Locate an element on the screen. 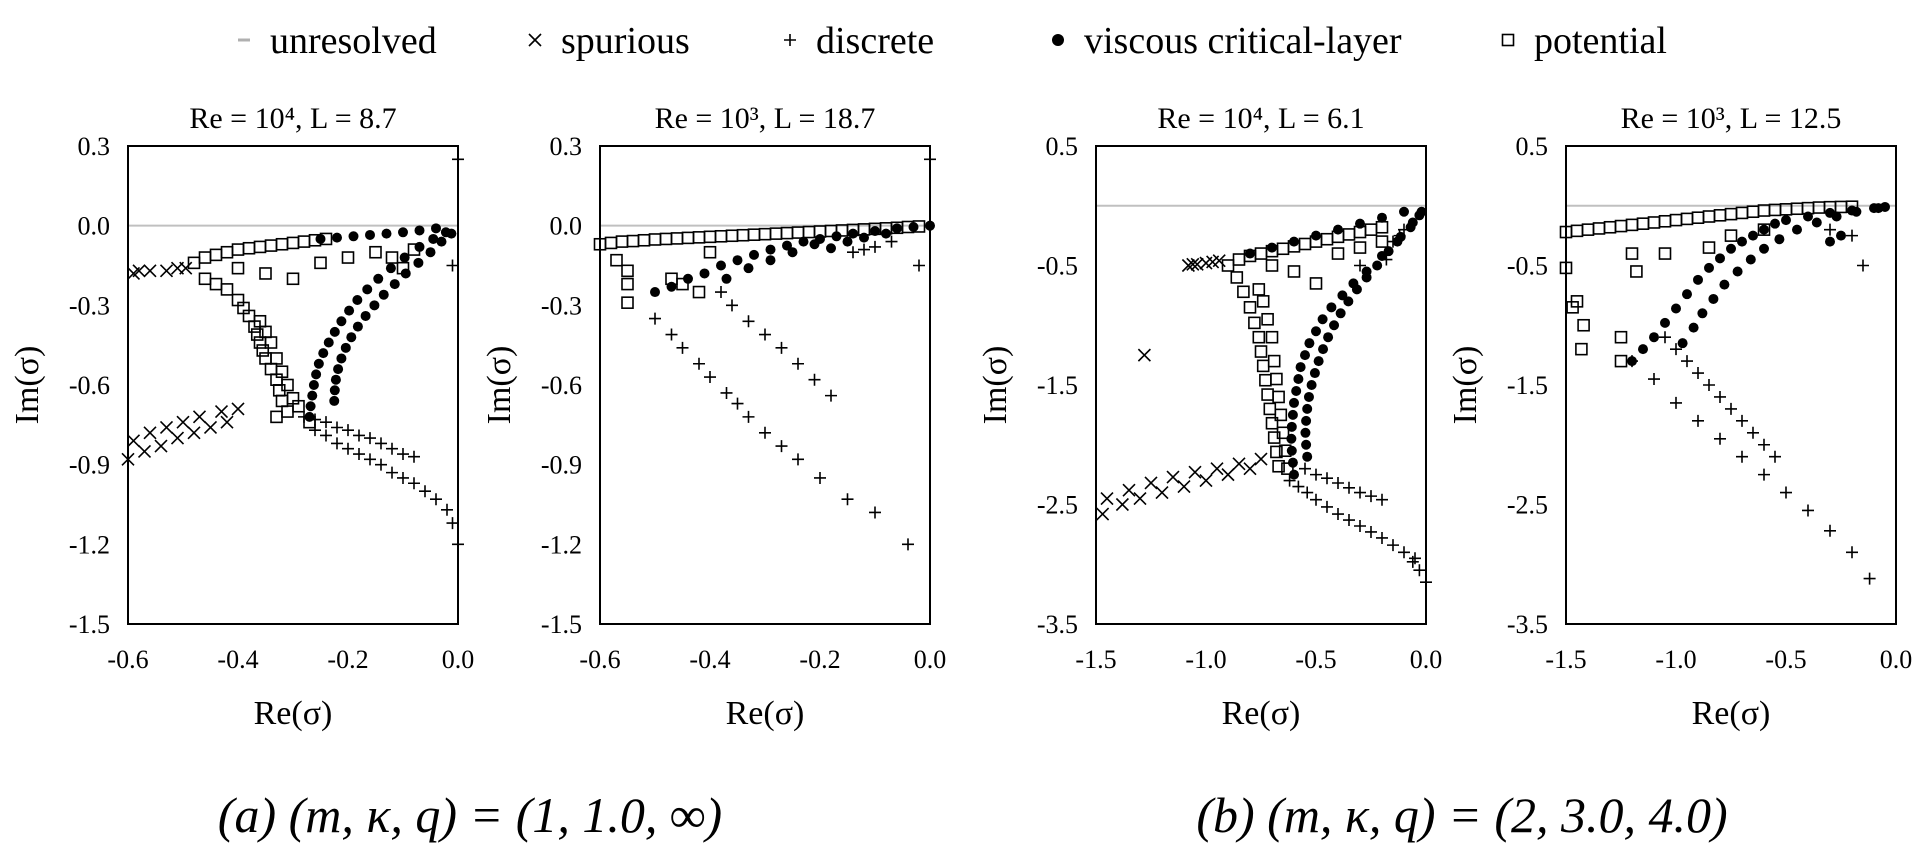 This screenshot has height=860, width=1920. panel-title: Re = 10³, L = 18.7 is located at coordinates (765, 118).